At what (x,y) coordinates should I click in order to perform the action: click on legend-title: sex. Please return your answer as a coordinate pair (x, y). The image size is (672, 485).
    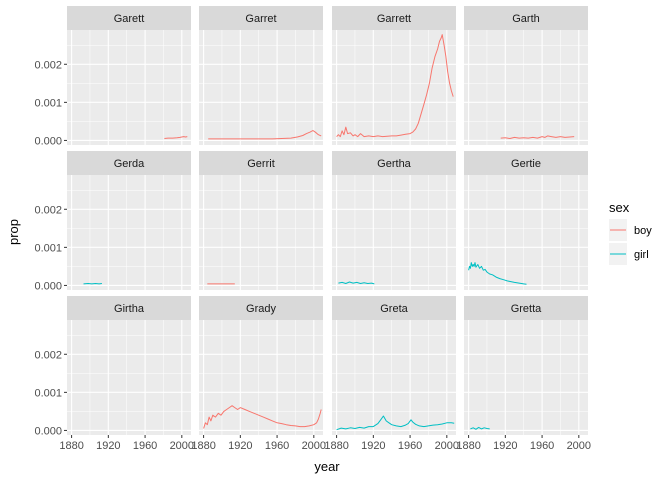
    Looking at the image, I should click on (619, 207).